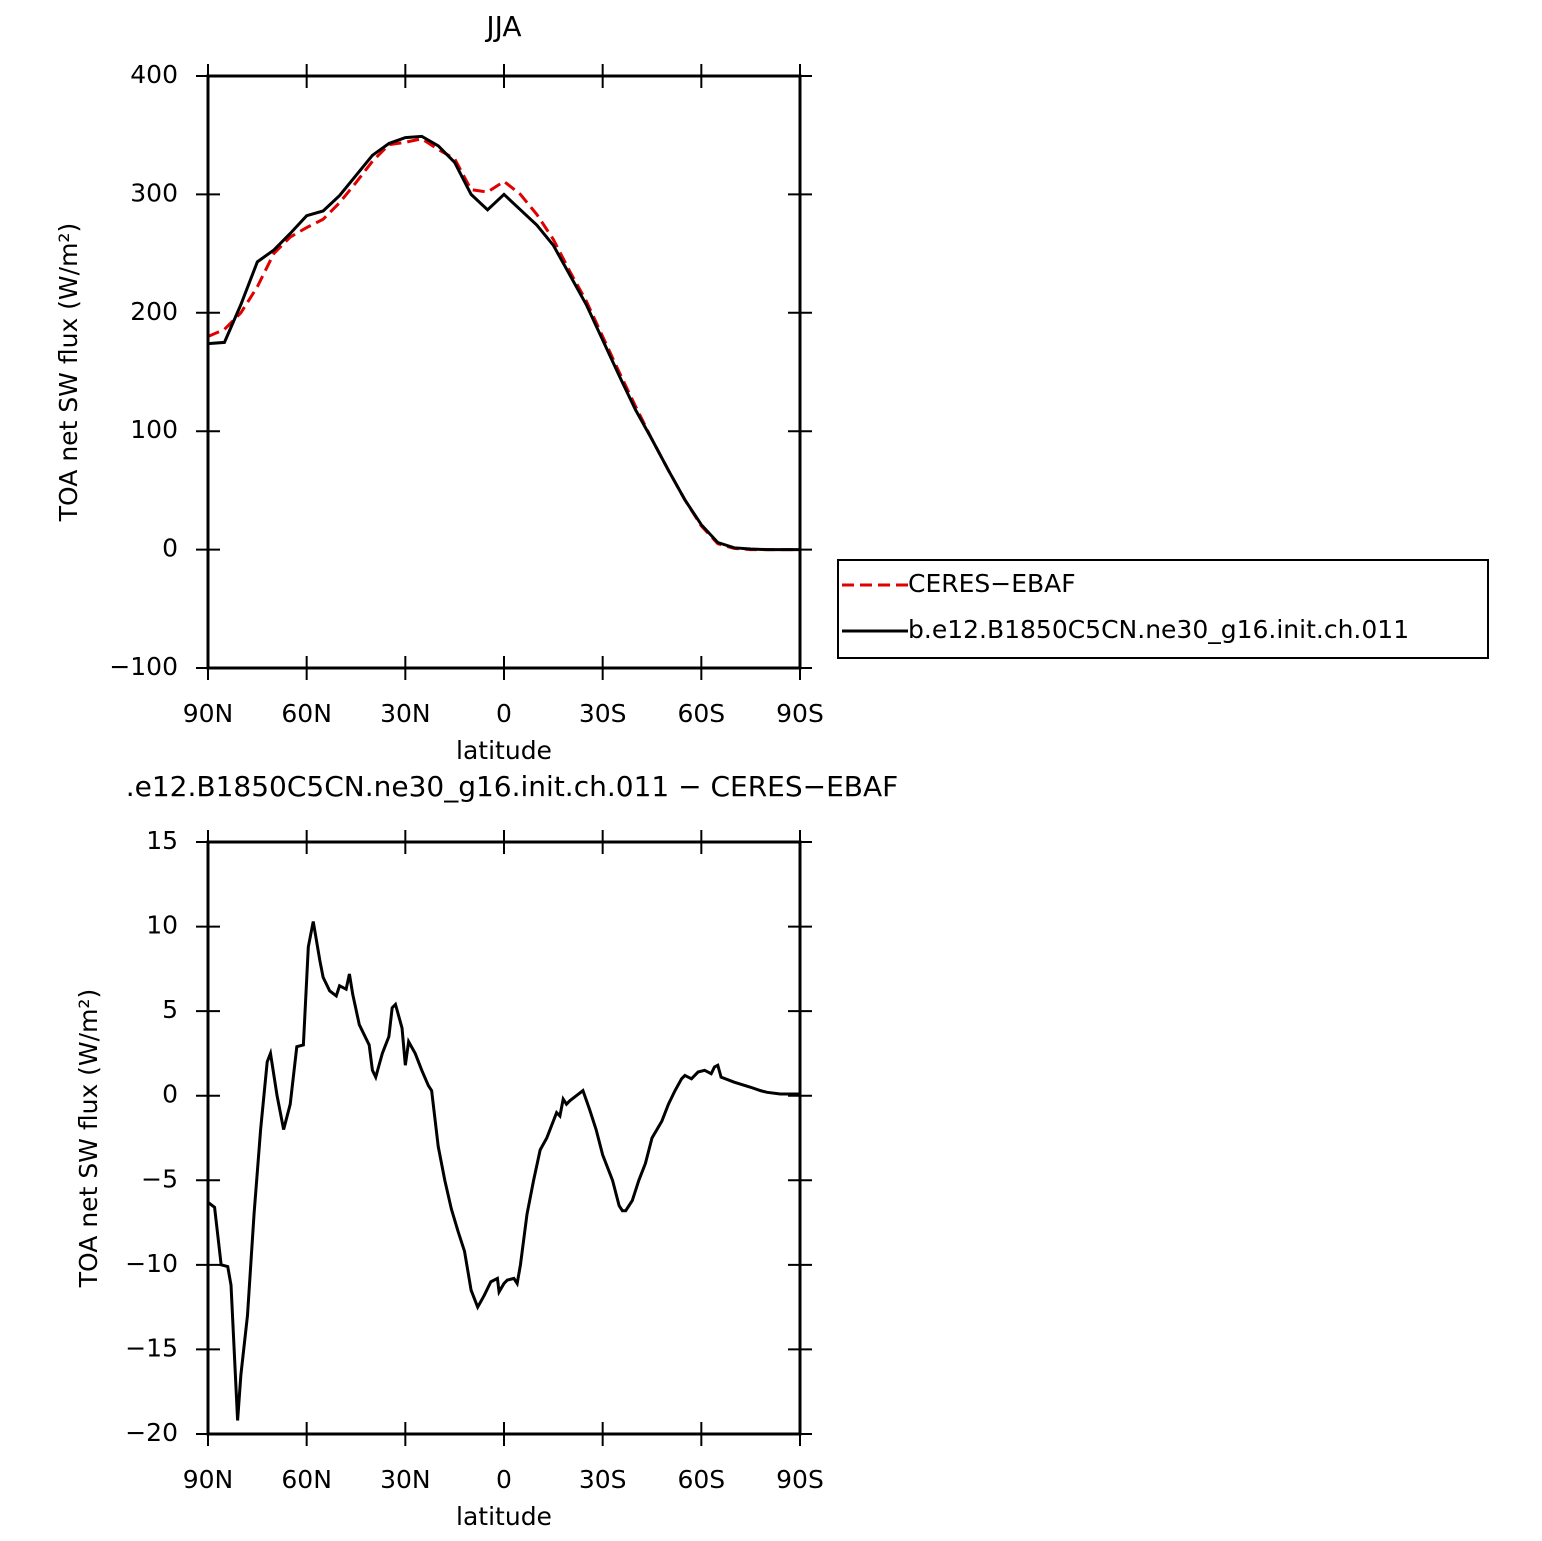 The height and width of the screenshot is (1541, 1542). Describe the element at coordinates (162, 840) in the screenshot. I see `y-tick-label: 15` at that location.